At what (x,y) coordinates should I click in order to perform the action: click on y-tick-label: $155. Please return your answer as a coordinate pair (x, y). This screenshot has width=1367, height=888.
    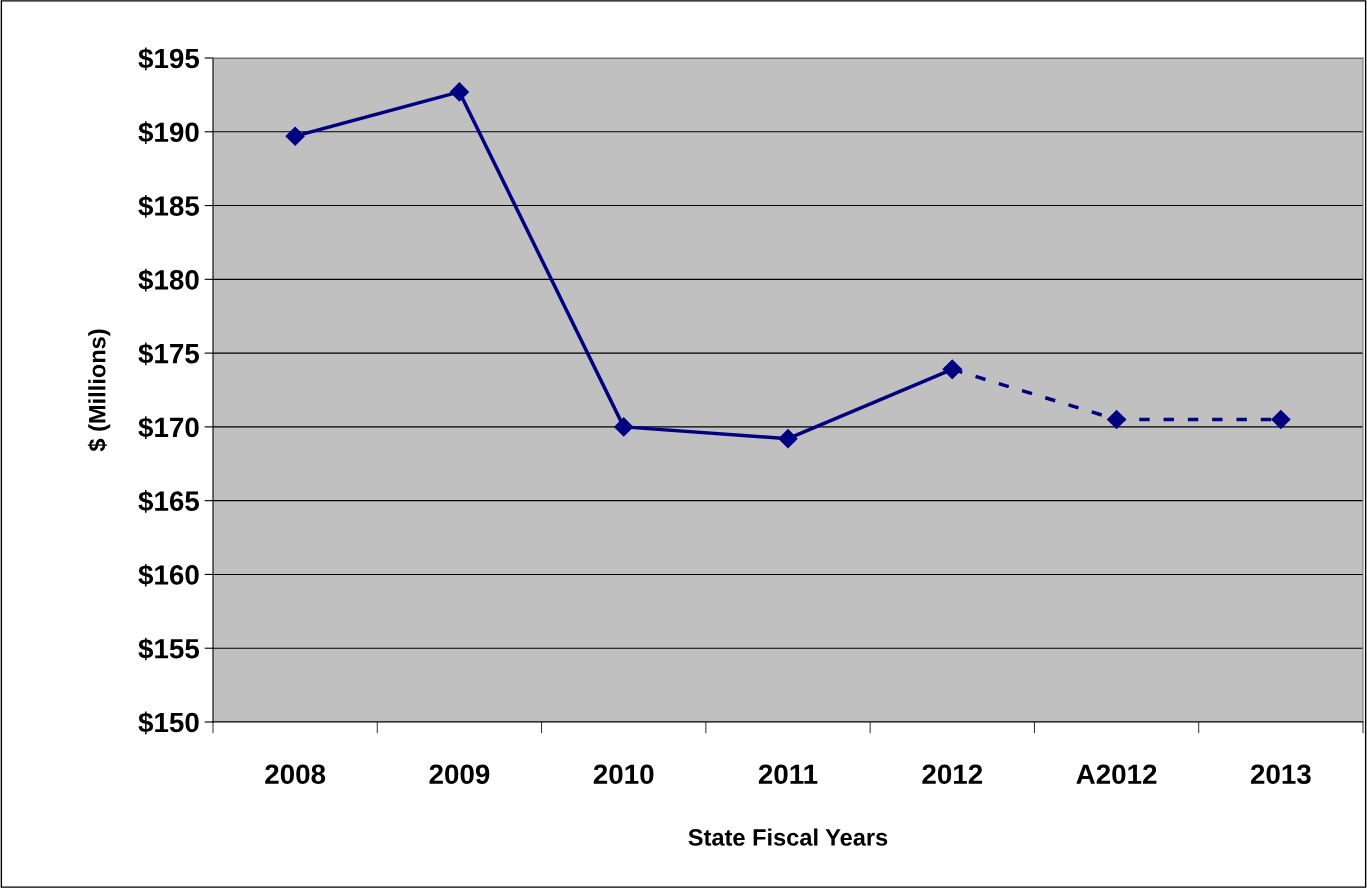
    Looking at the image, I should click on (169, 649).